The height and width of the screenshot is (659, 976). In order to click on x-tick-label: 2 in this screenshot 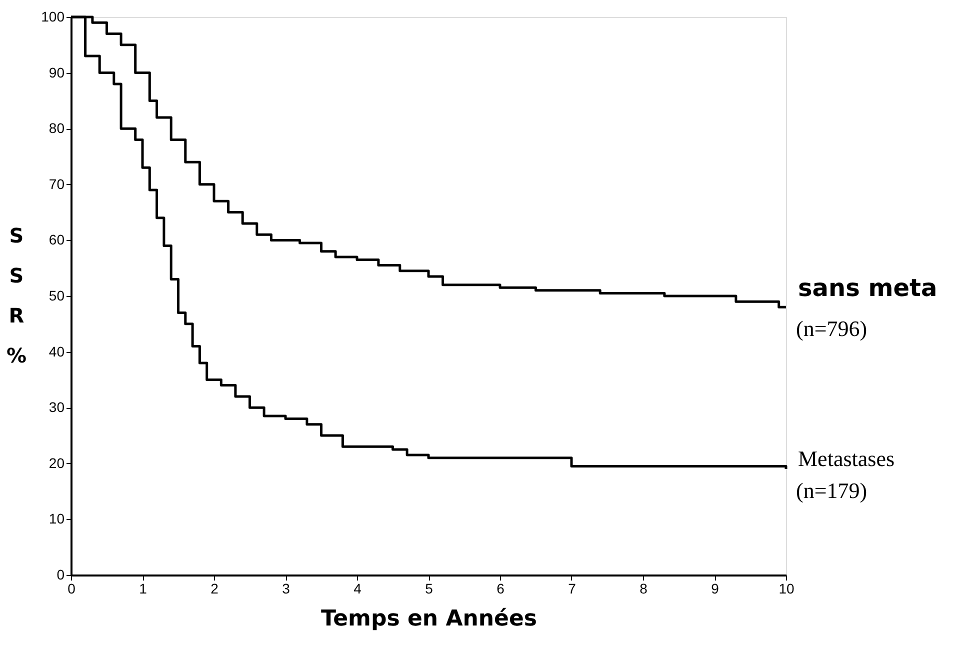, I will do `click(214, 588)`.